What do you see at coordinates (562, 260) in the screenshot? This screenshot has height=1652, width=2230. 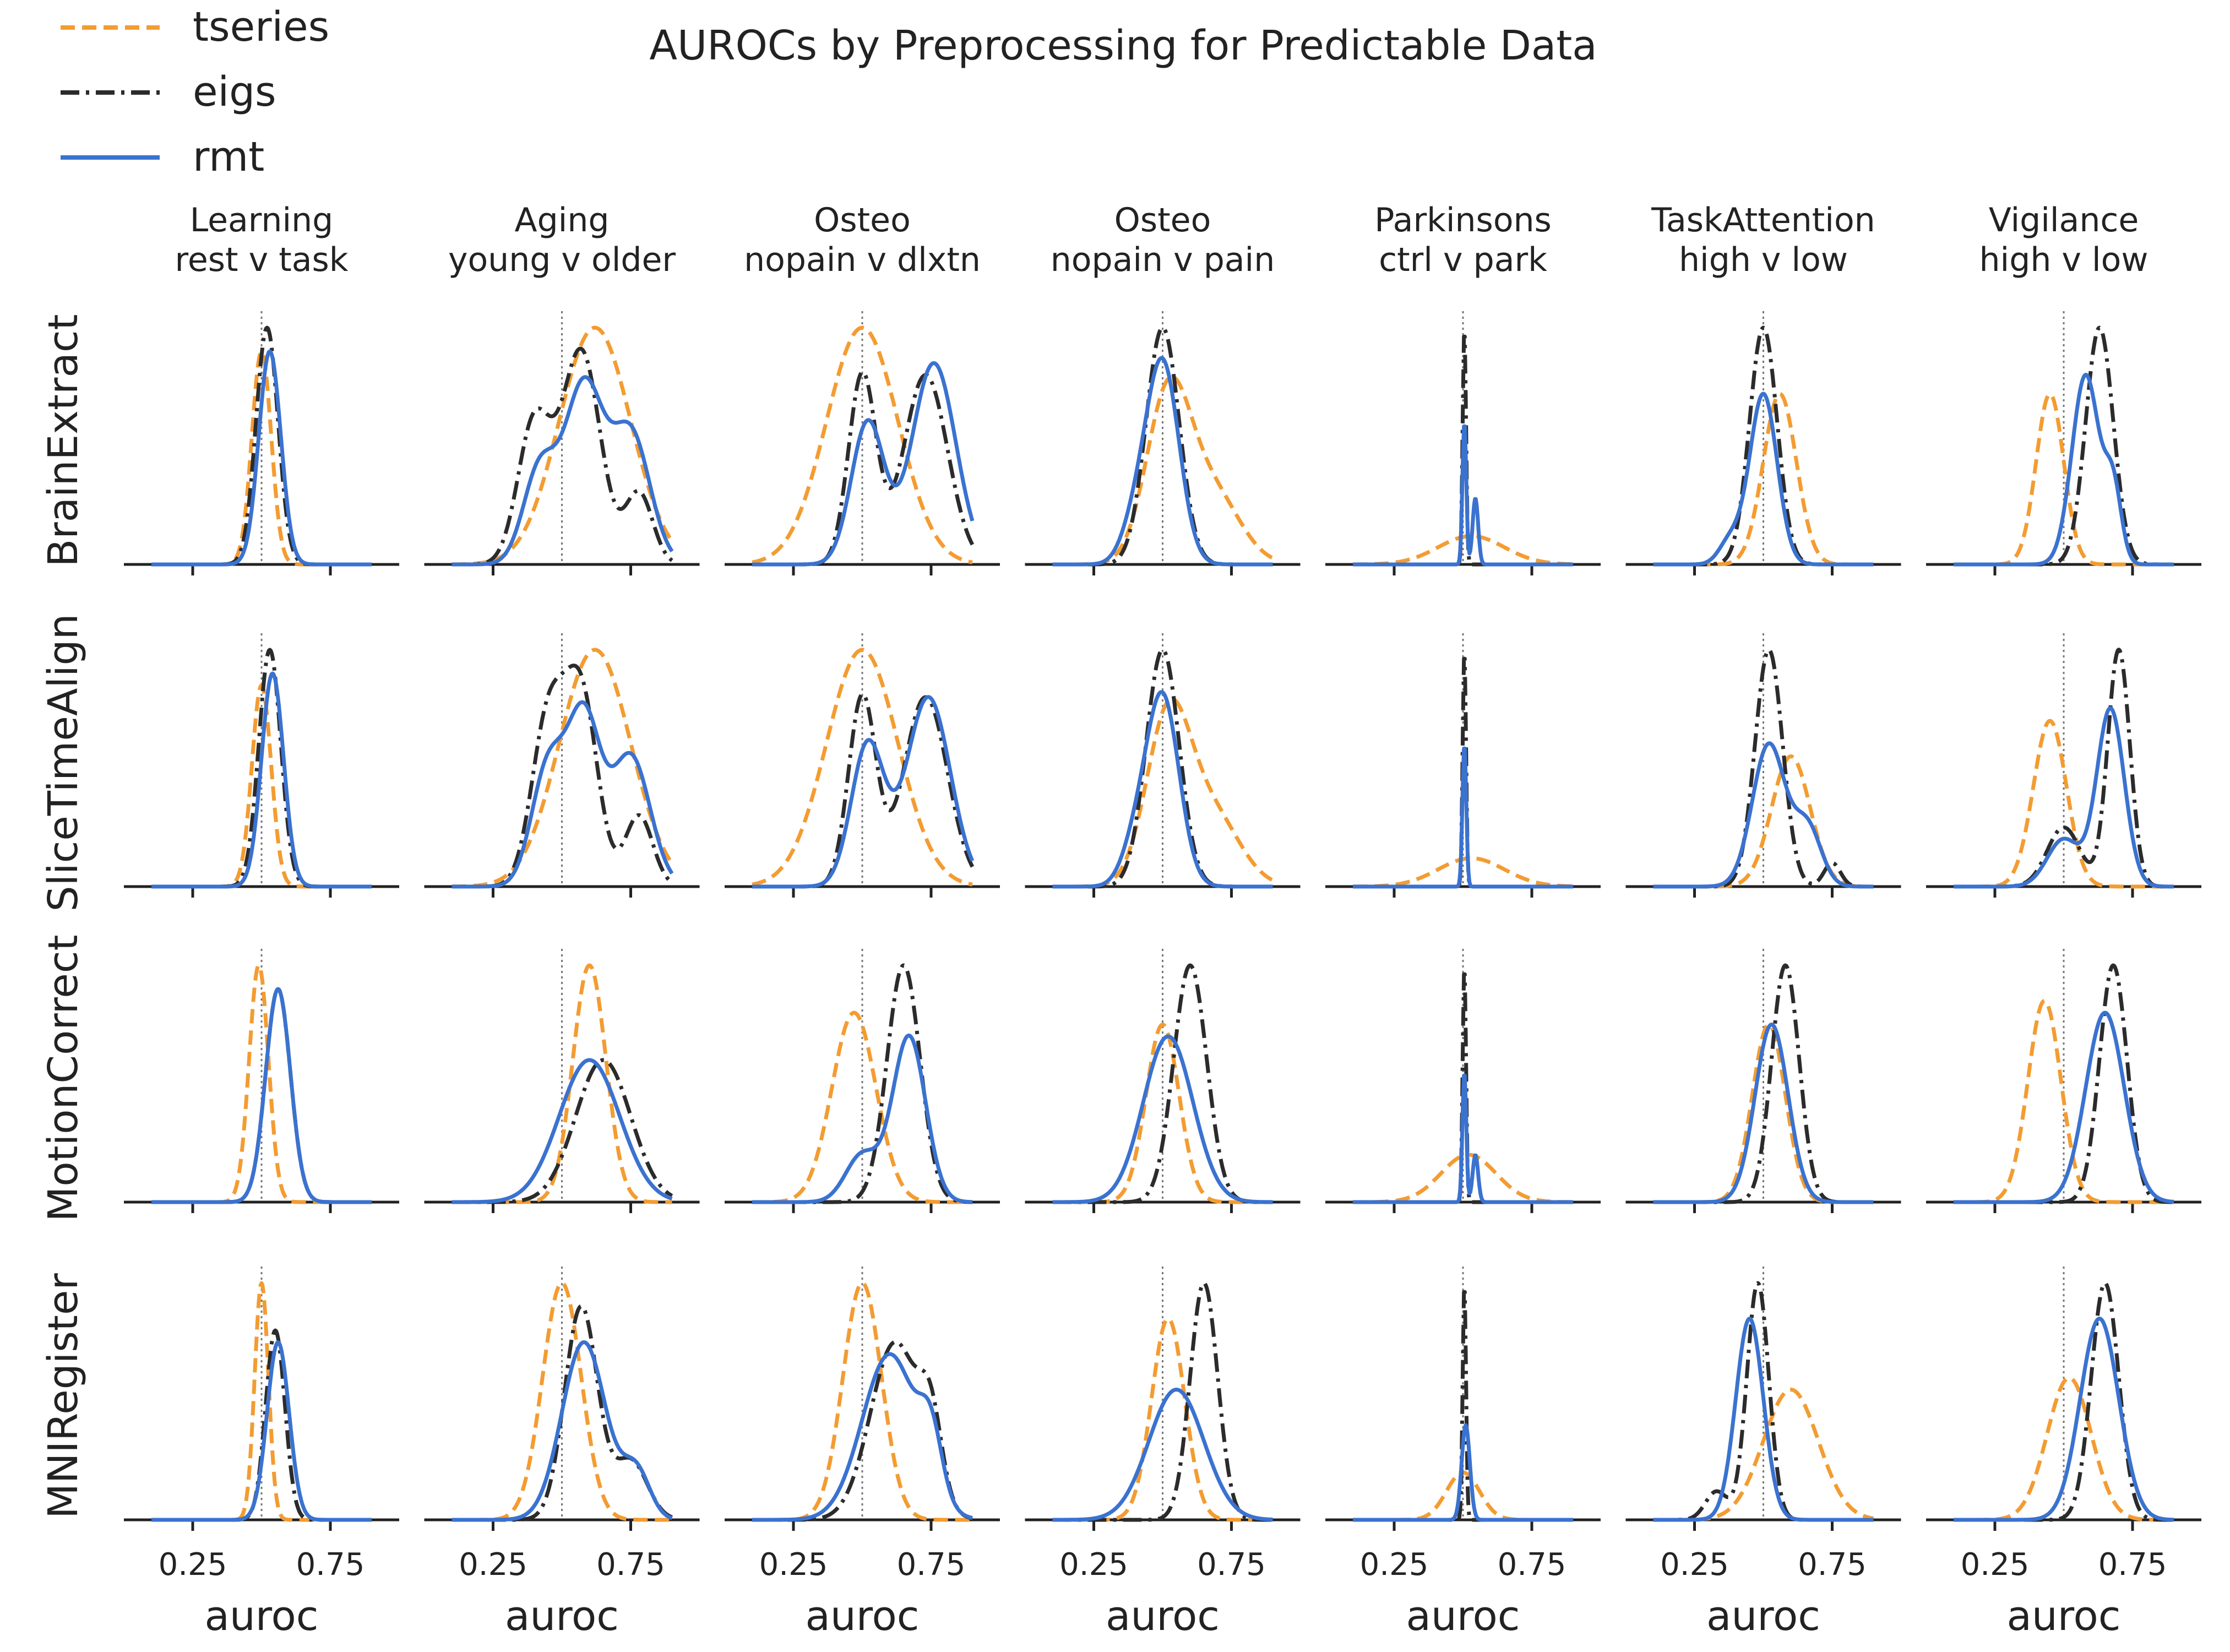 I see `column-title-line2: young v older` at bounding box center [562, 260].